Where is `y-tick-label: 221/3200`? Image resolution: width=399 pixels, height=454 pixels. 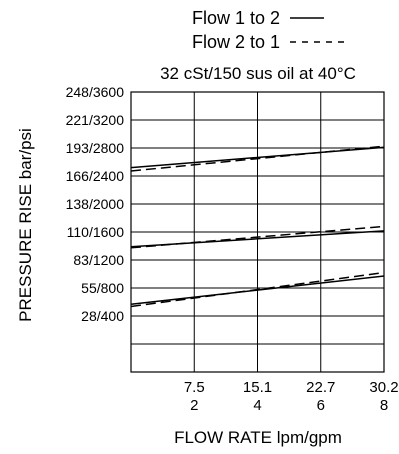 y-tick-label: 221/3200 is located at coordinates (95, 120).